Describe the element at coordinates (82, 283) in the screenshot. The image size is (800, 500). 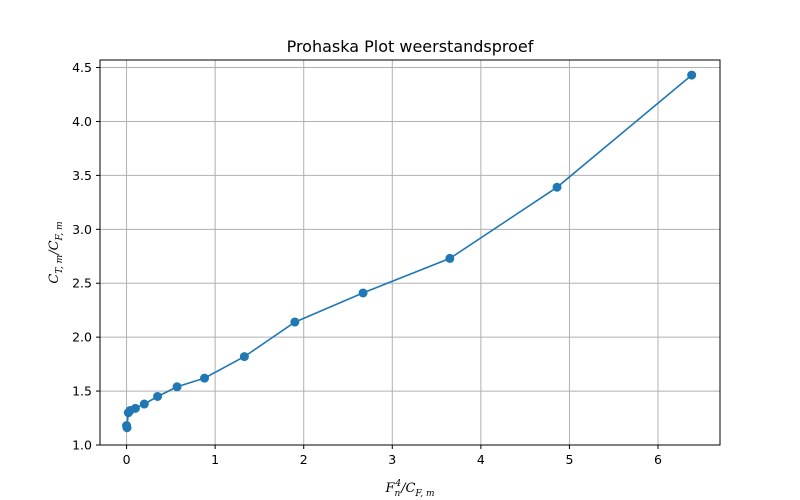
I see `y-tick-label: 2.5` at that location.